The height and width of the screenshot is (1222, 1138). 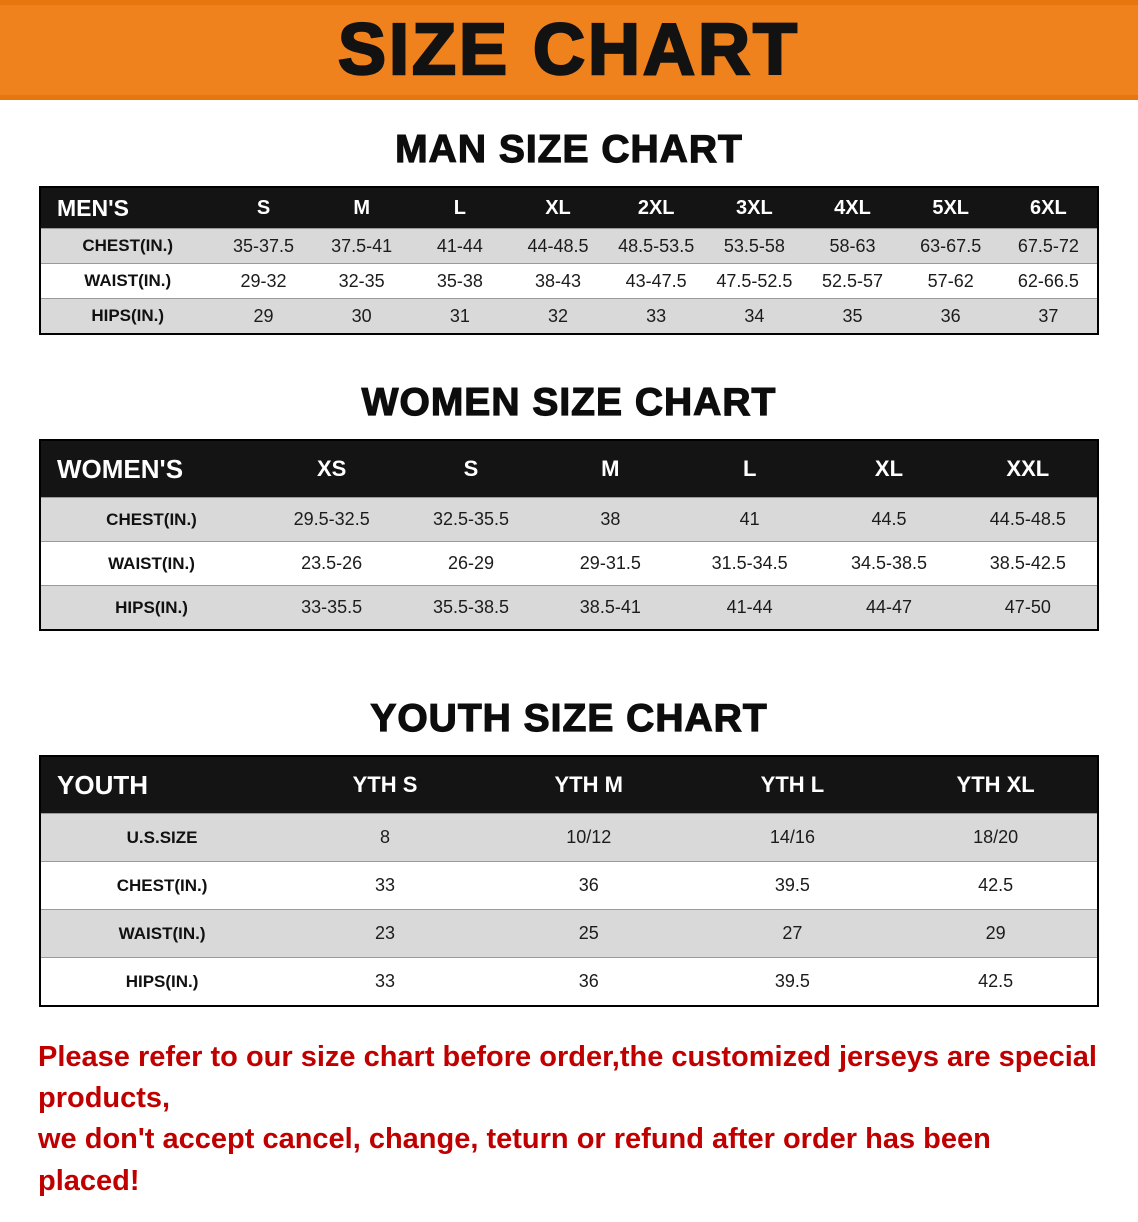 I want to click on banner: SIZE CHART, so click(x=569, y=50).